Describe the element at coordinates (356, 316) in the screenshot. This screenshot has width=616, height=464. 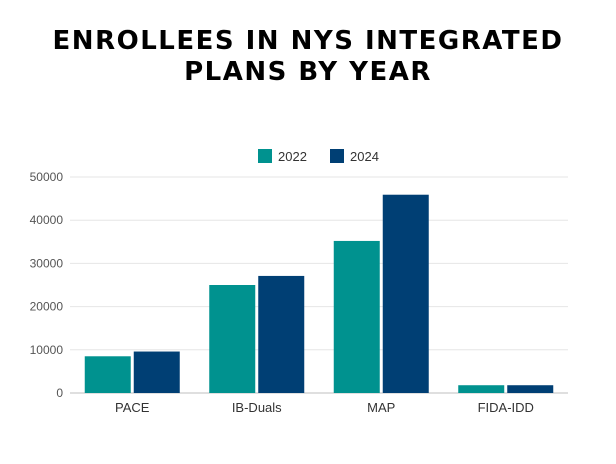
I see `bar-map-2022` at that location.